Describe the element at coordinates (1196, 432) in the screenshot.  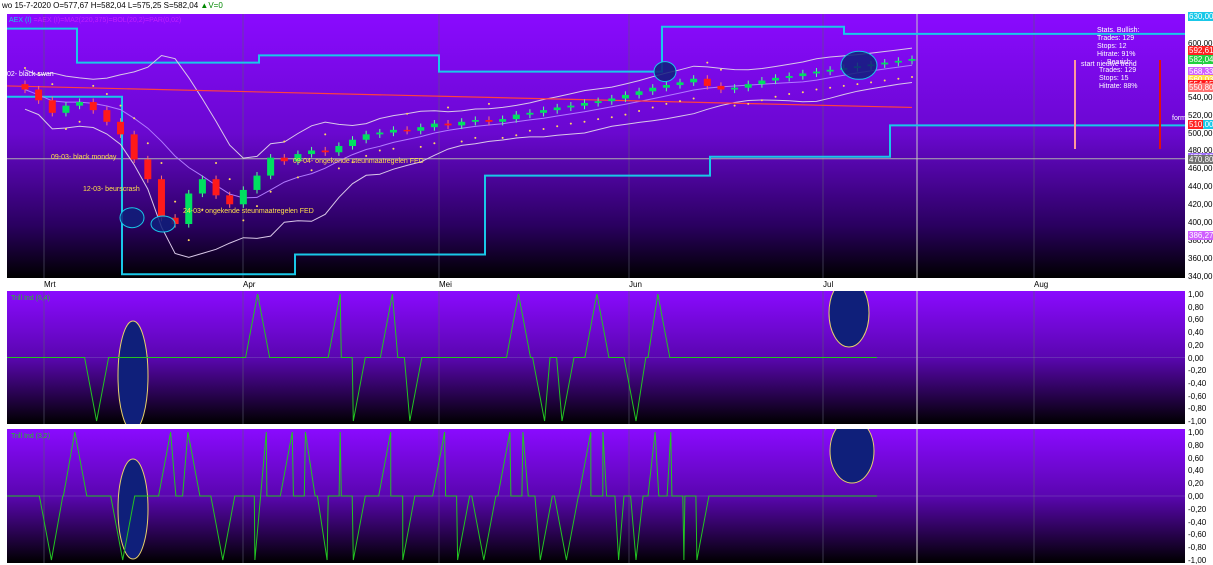
I see `indicator-tick-label: 1,00` at that location.